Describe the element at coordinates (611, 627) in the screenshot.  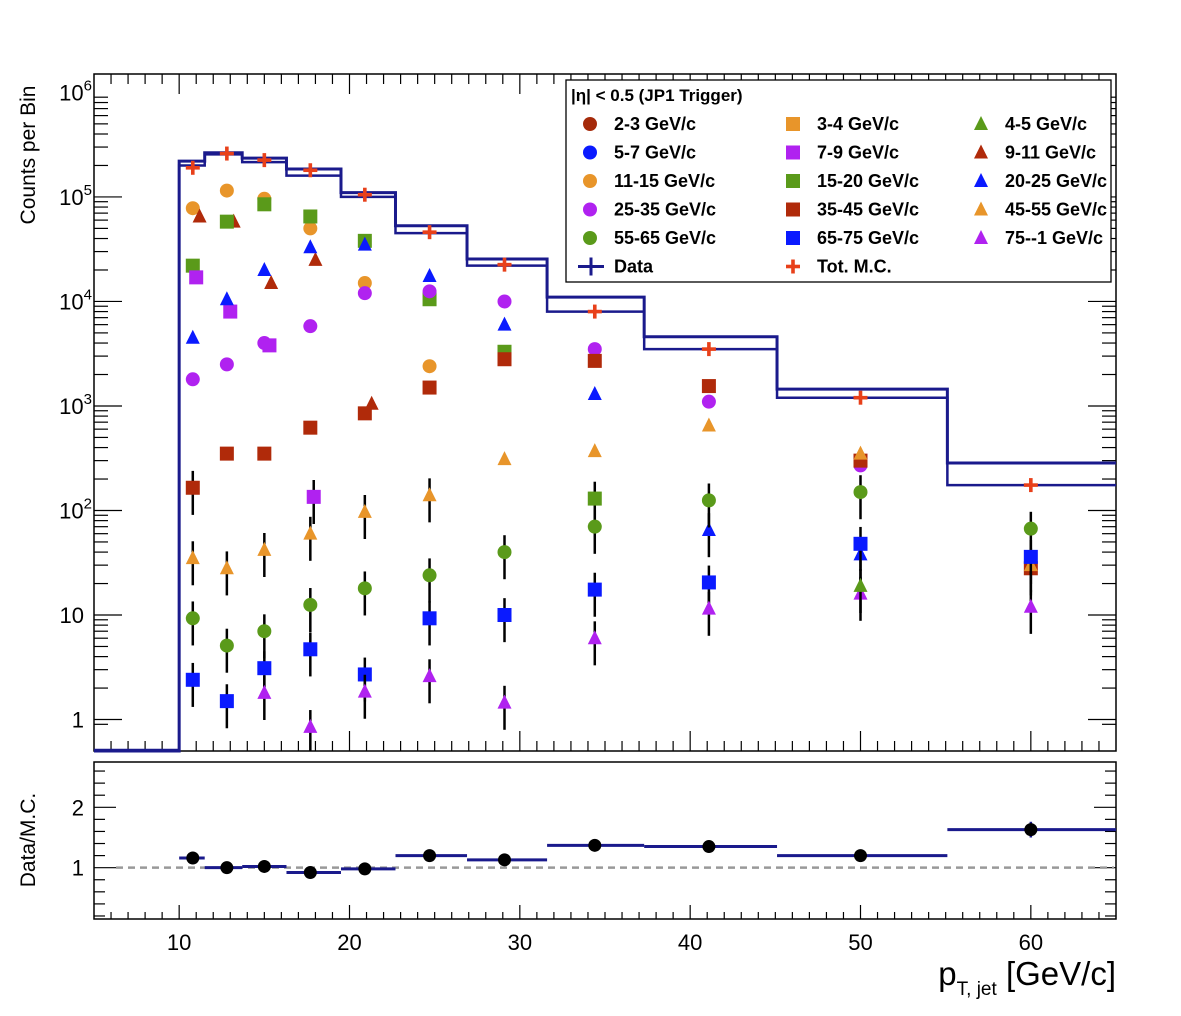
I see `series-65-75-gev-c` at that location.